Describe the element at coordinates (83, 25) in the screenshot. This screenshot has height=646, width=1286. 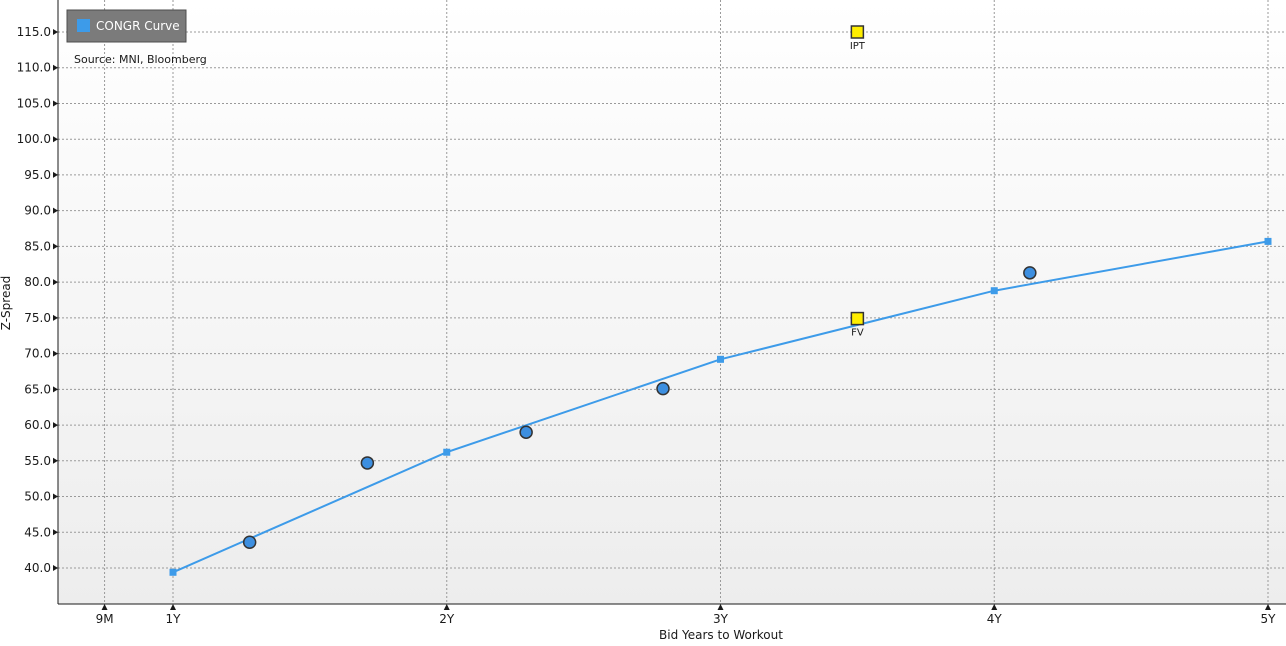
I see `legend-swatch` at that location.